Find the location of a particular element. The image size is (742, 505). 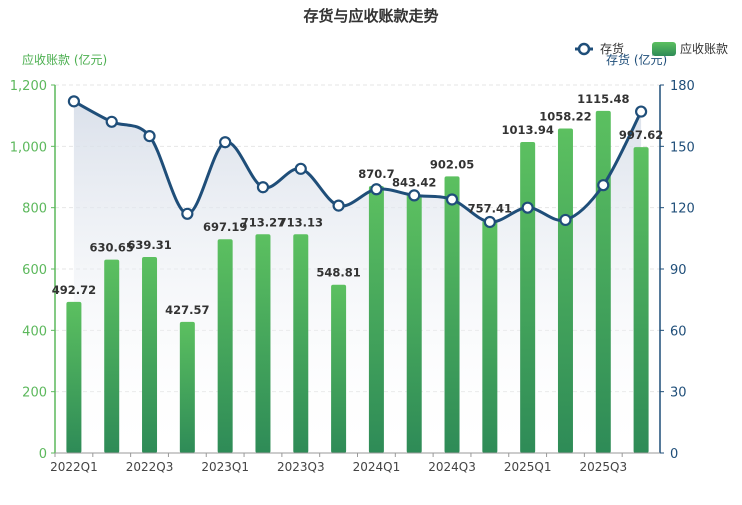

bar-value-label: 1058.22 is located at coordinates (565, 116).